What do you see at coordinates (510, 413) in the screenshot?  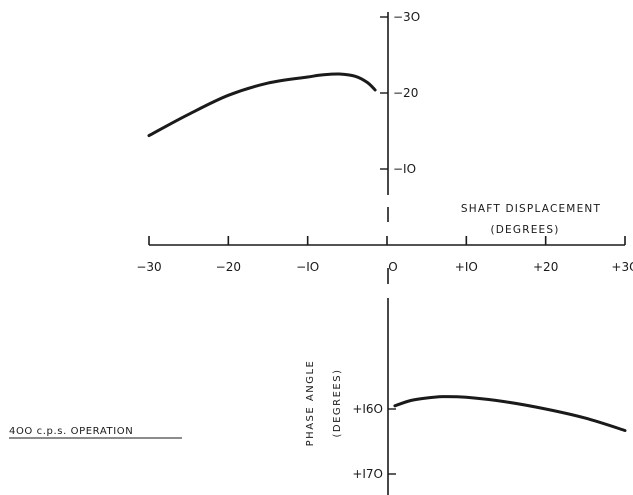 I see `lower-curve` at bounding box center [510, 413].